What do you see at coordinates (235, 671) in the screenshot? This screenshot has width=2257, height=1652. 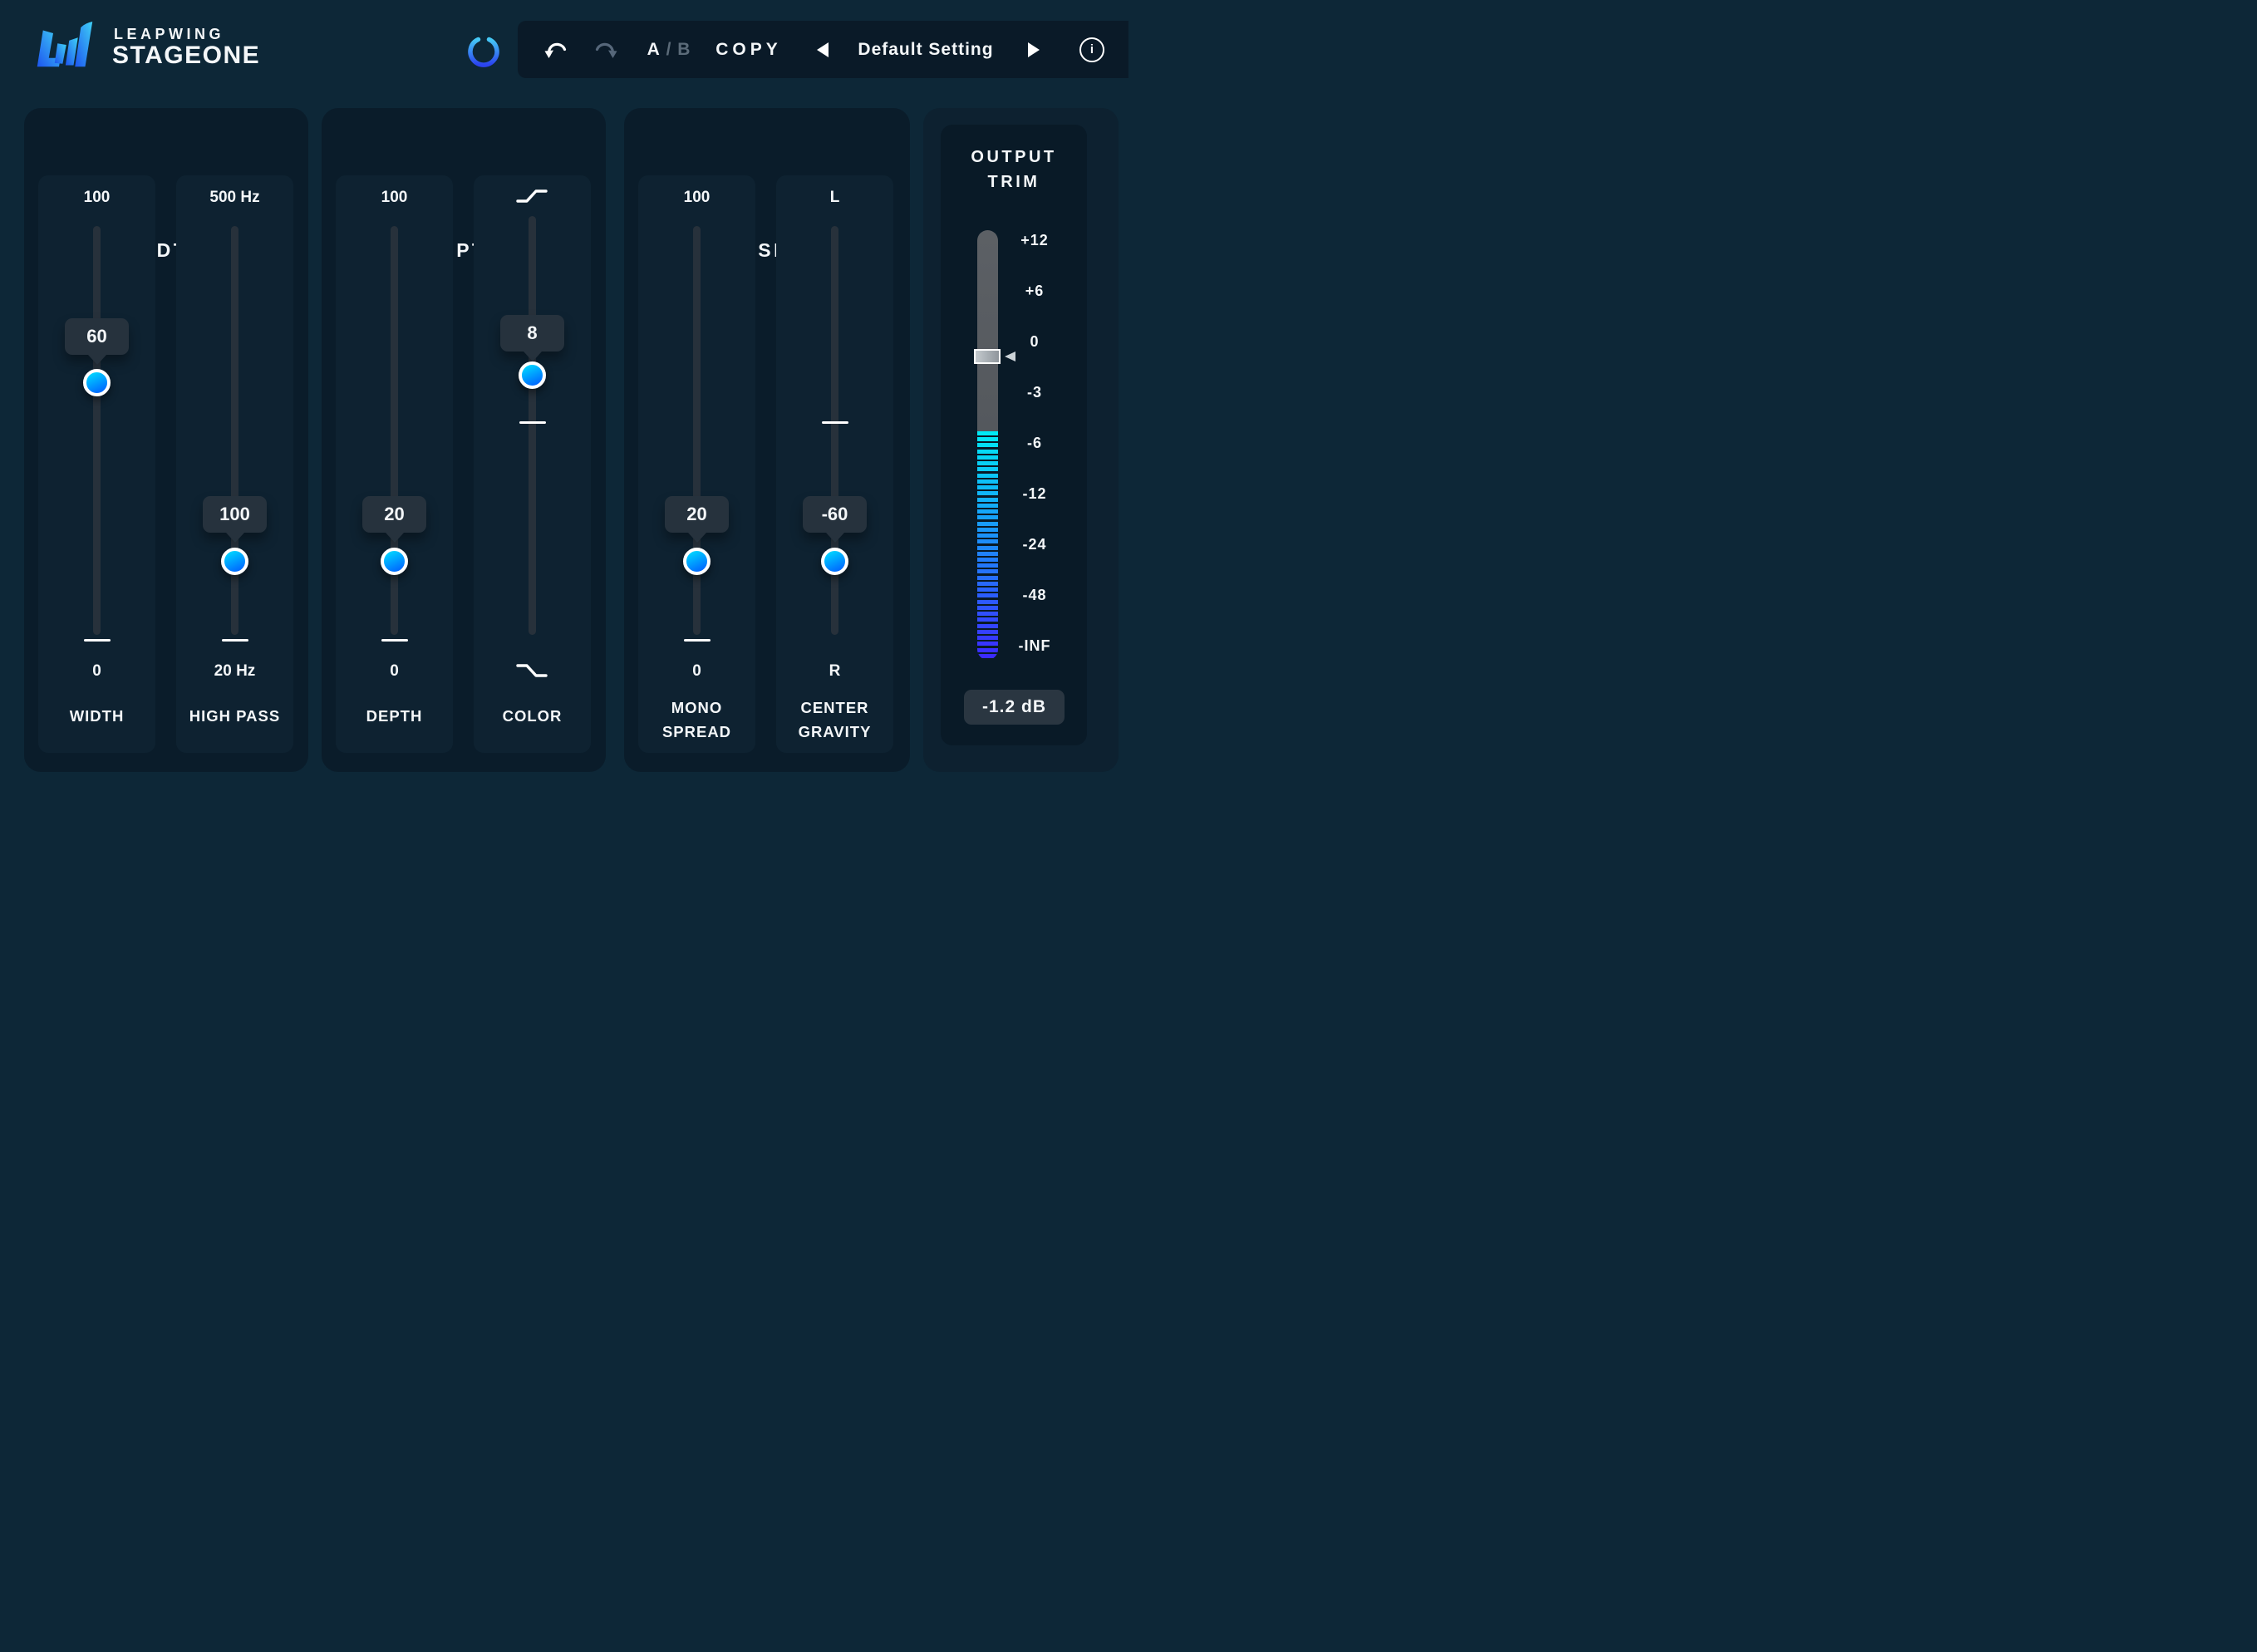 I see `high-pass-min-label: 20 Hz` at bounding box center [235, 671].